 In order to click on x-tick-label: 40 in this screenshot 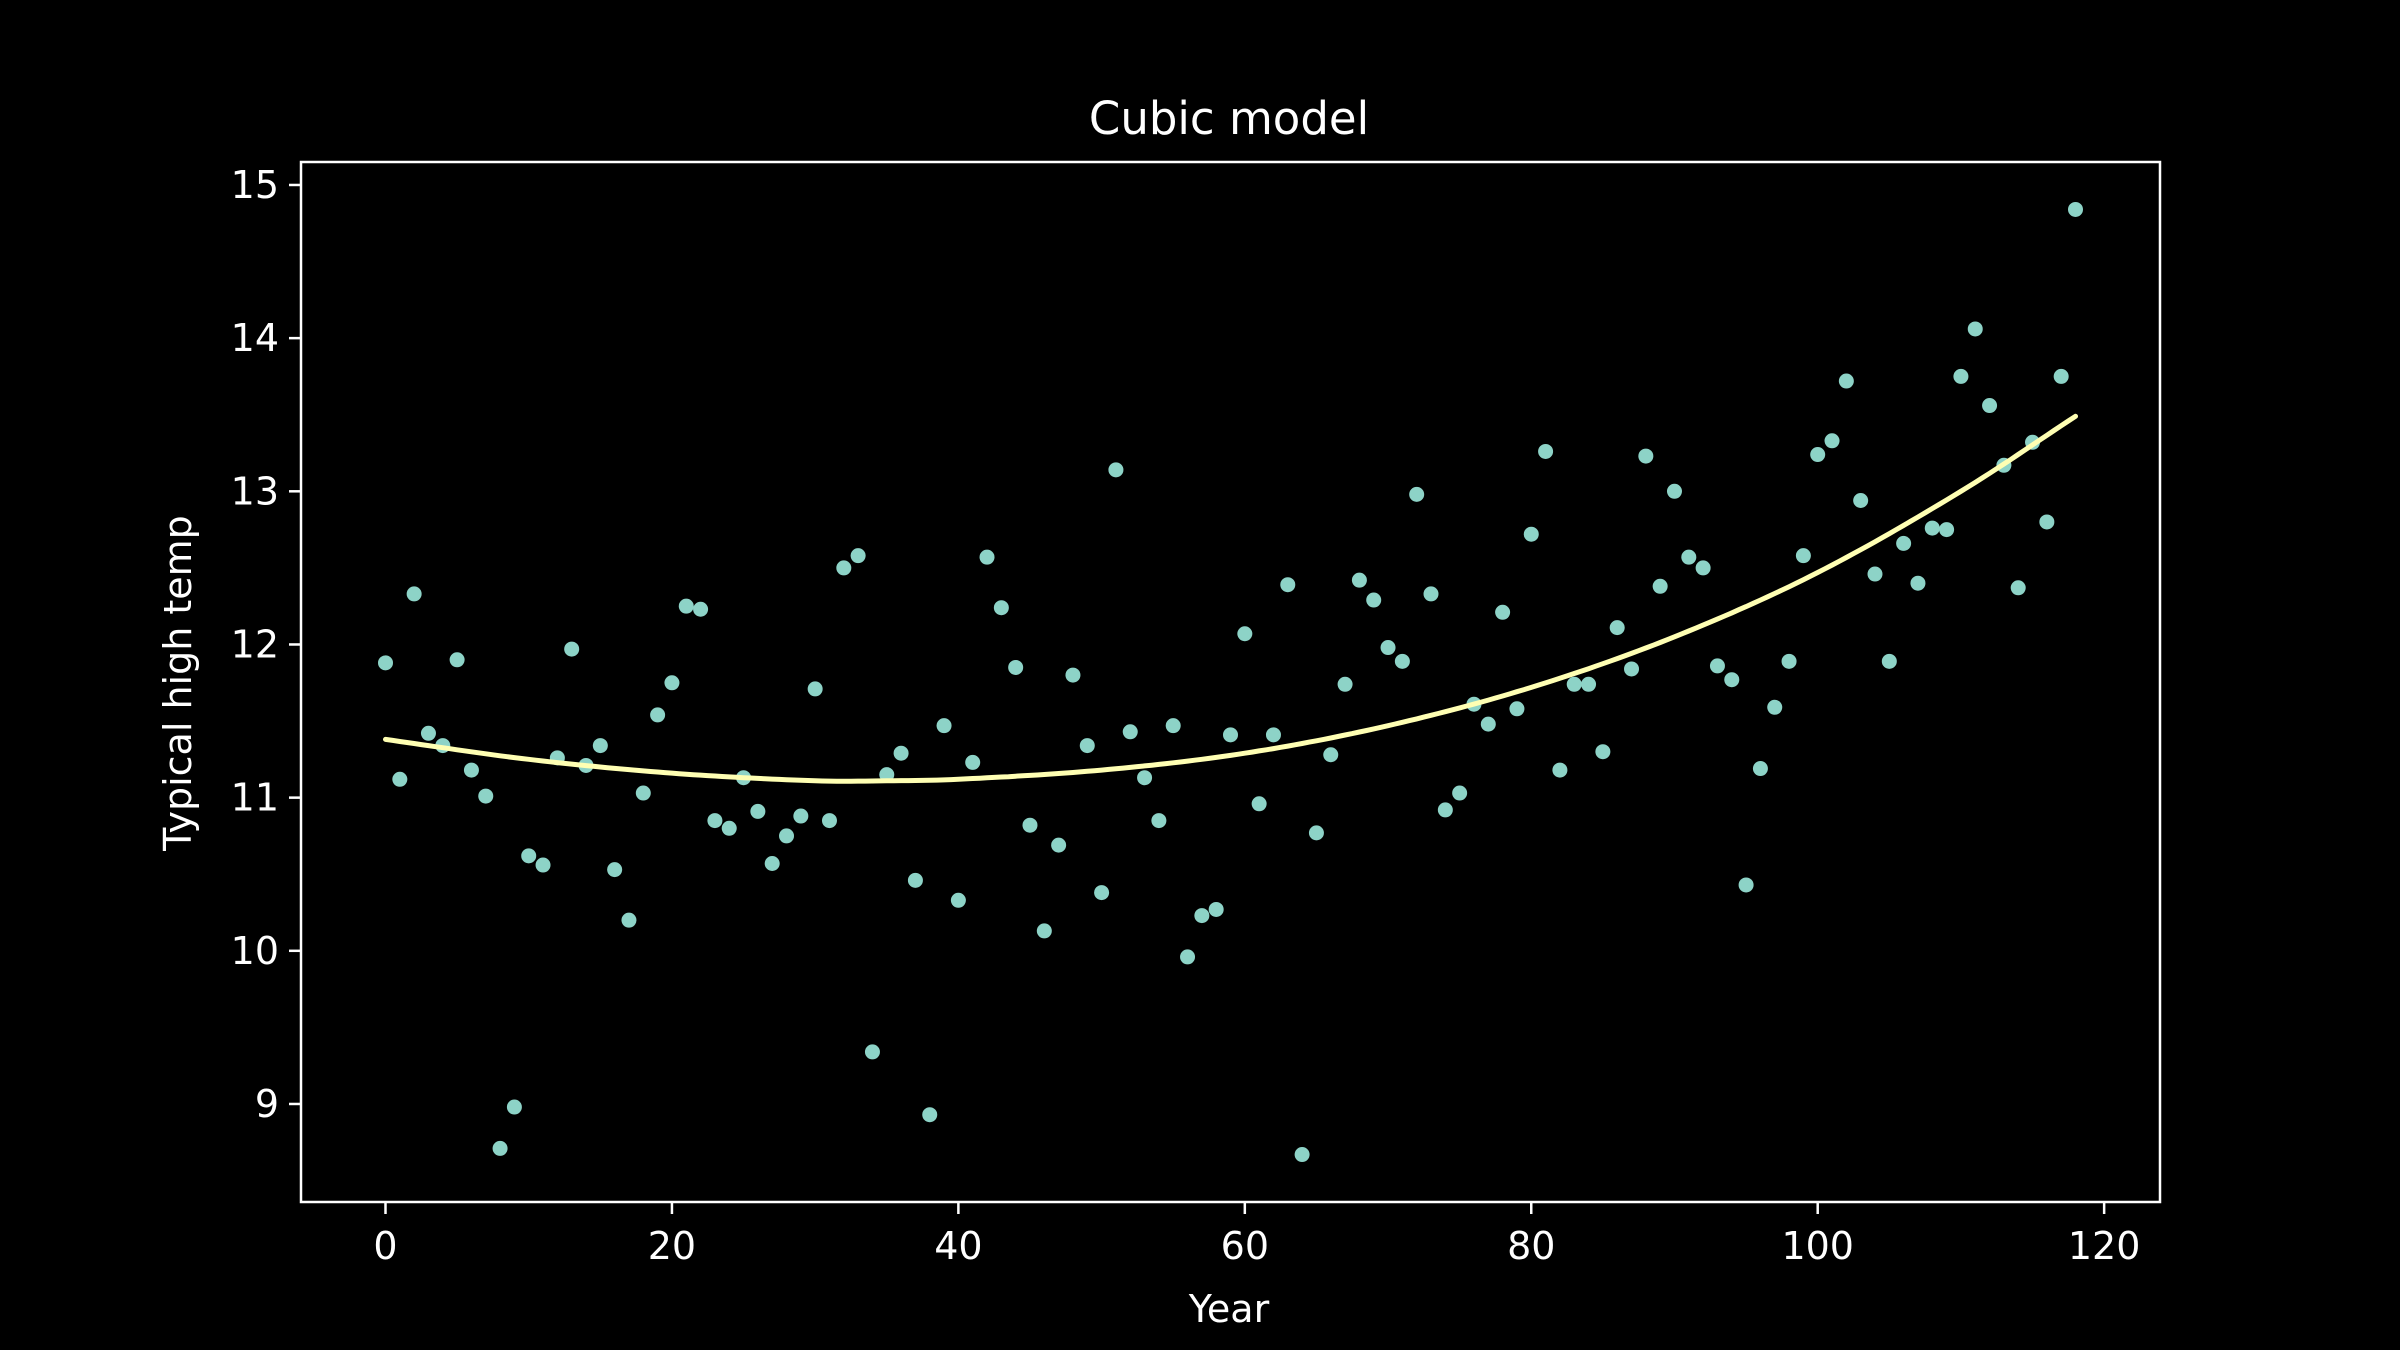, I will do `click(958, 1246)`.